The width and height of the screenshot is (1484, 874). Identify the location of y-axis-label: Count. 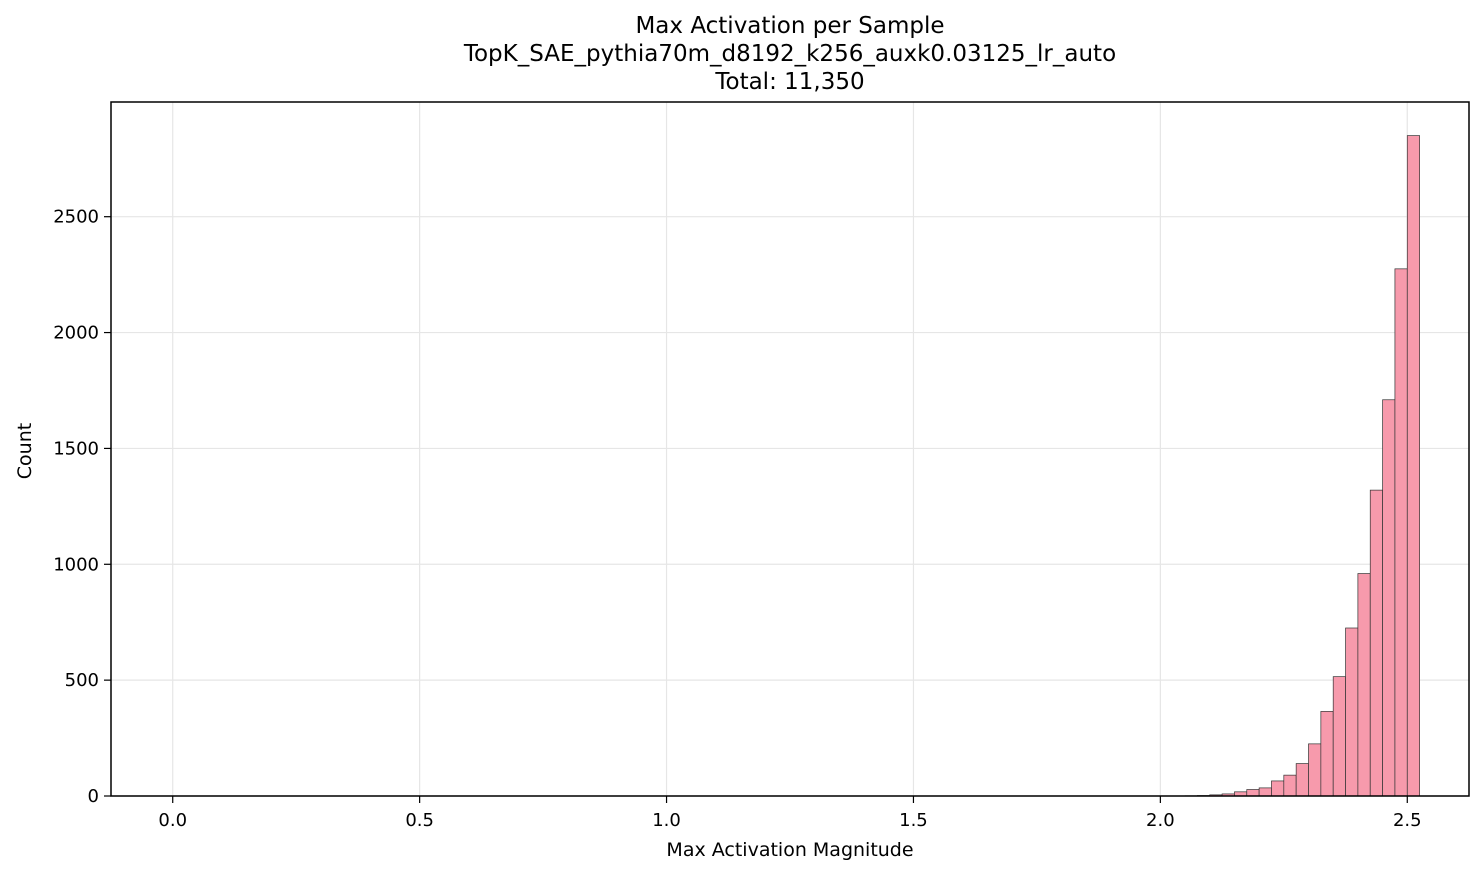
(25, 451).